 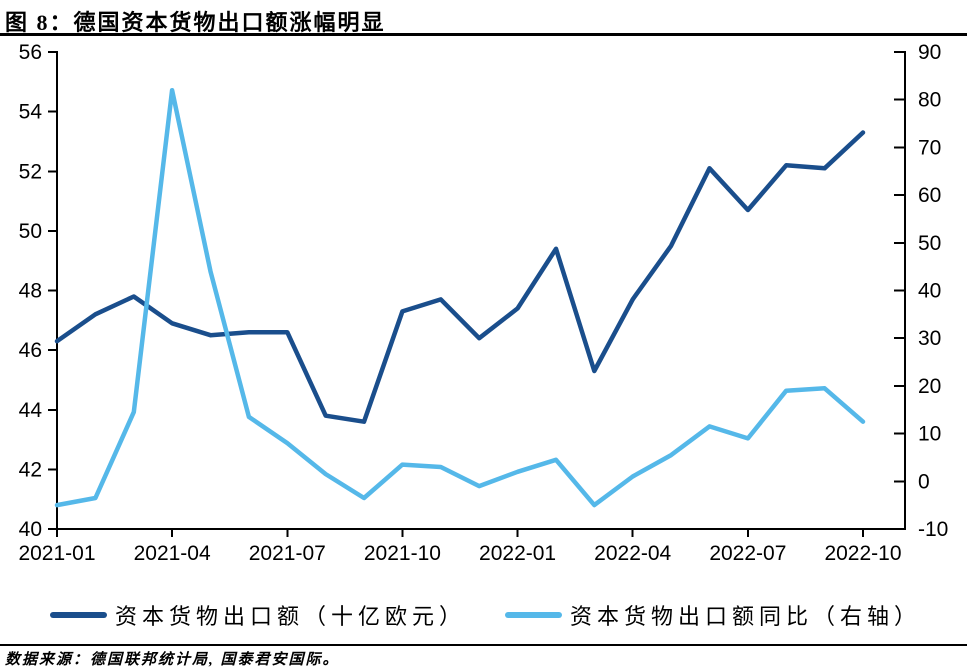 What do you see at coordinates (929, 291) in the screenshot?
I see `right-axis-tick-label: 40` at bounding box center [929, 291].